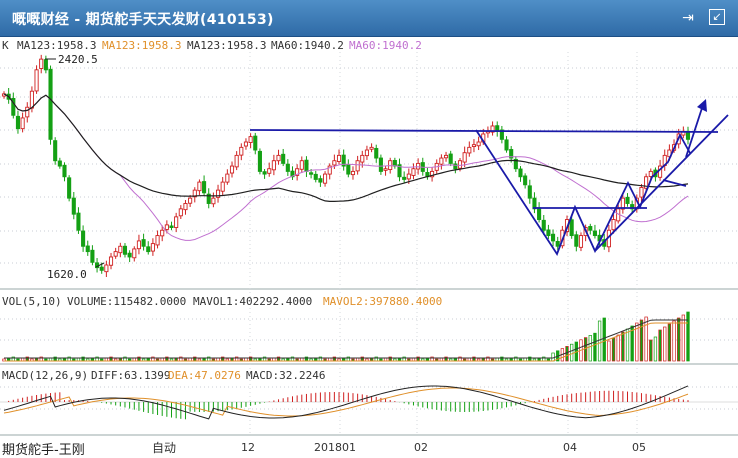 The image size is (738, 458). Describe the element at coordinates (204, 375) in the screenshot. I see `dea-label: DEA:47.0276` at that location.